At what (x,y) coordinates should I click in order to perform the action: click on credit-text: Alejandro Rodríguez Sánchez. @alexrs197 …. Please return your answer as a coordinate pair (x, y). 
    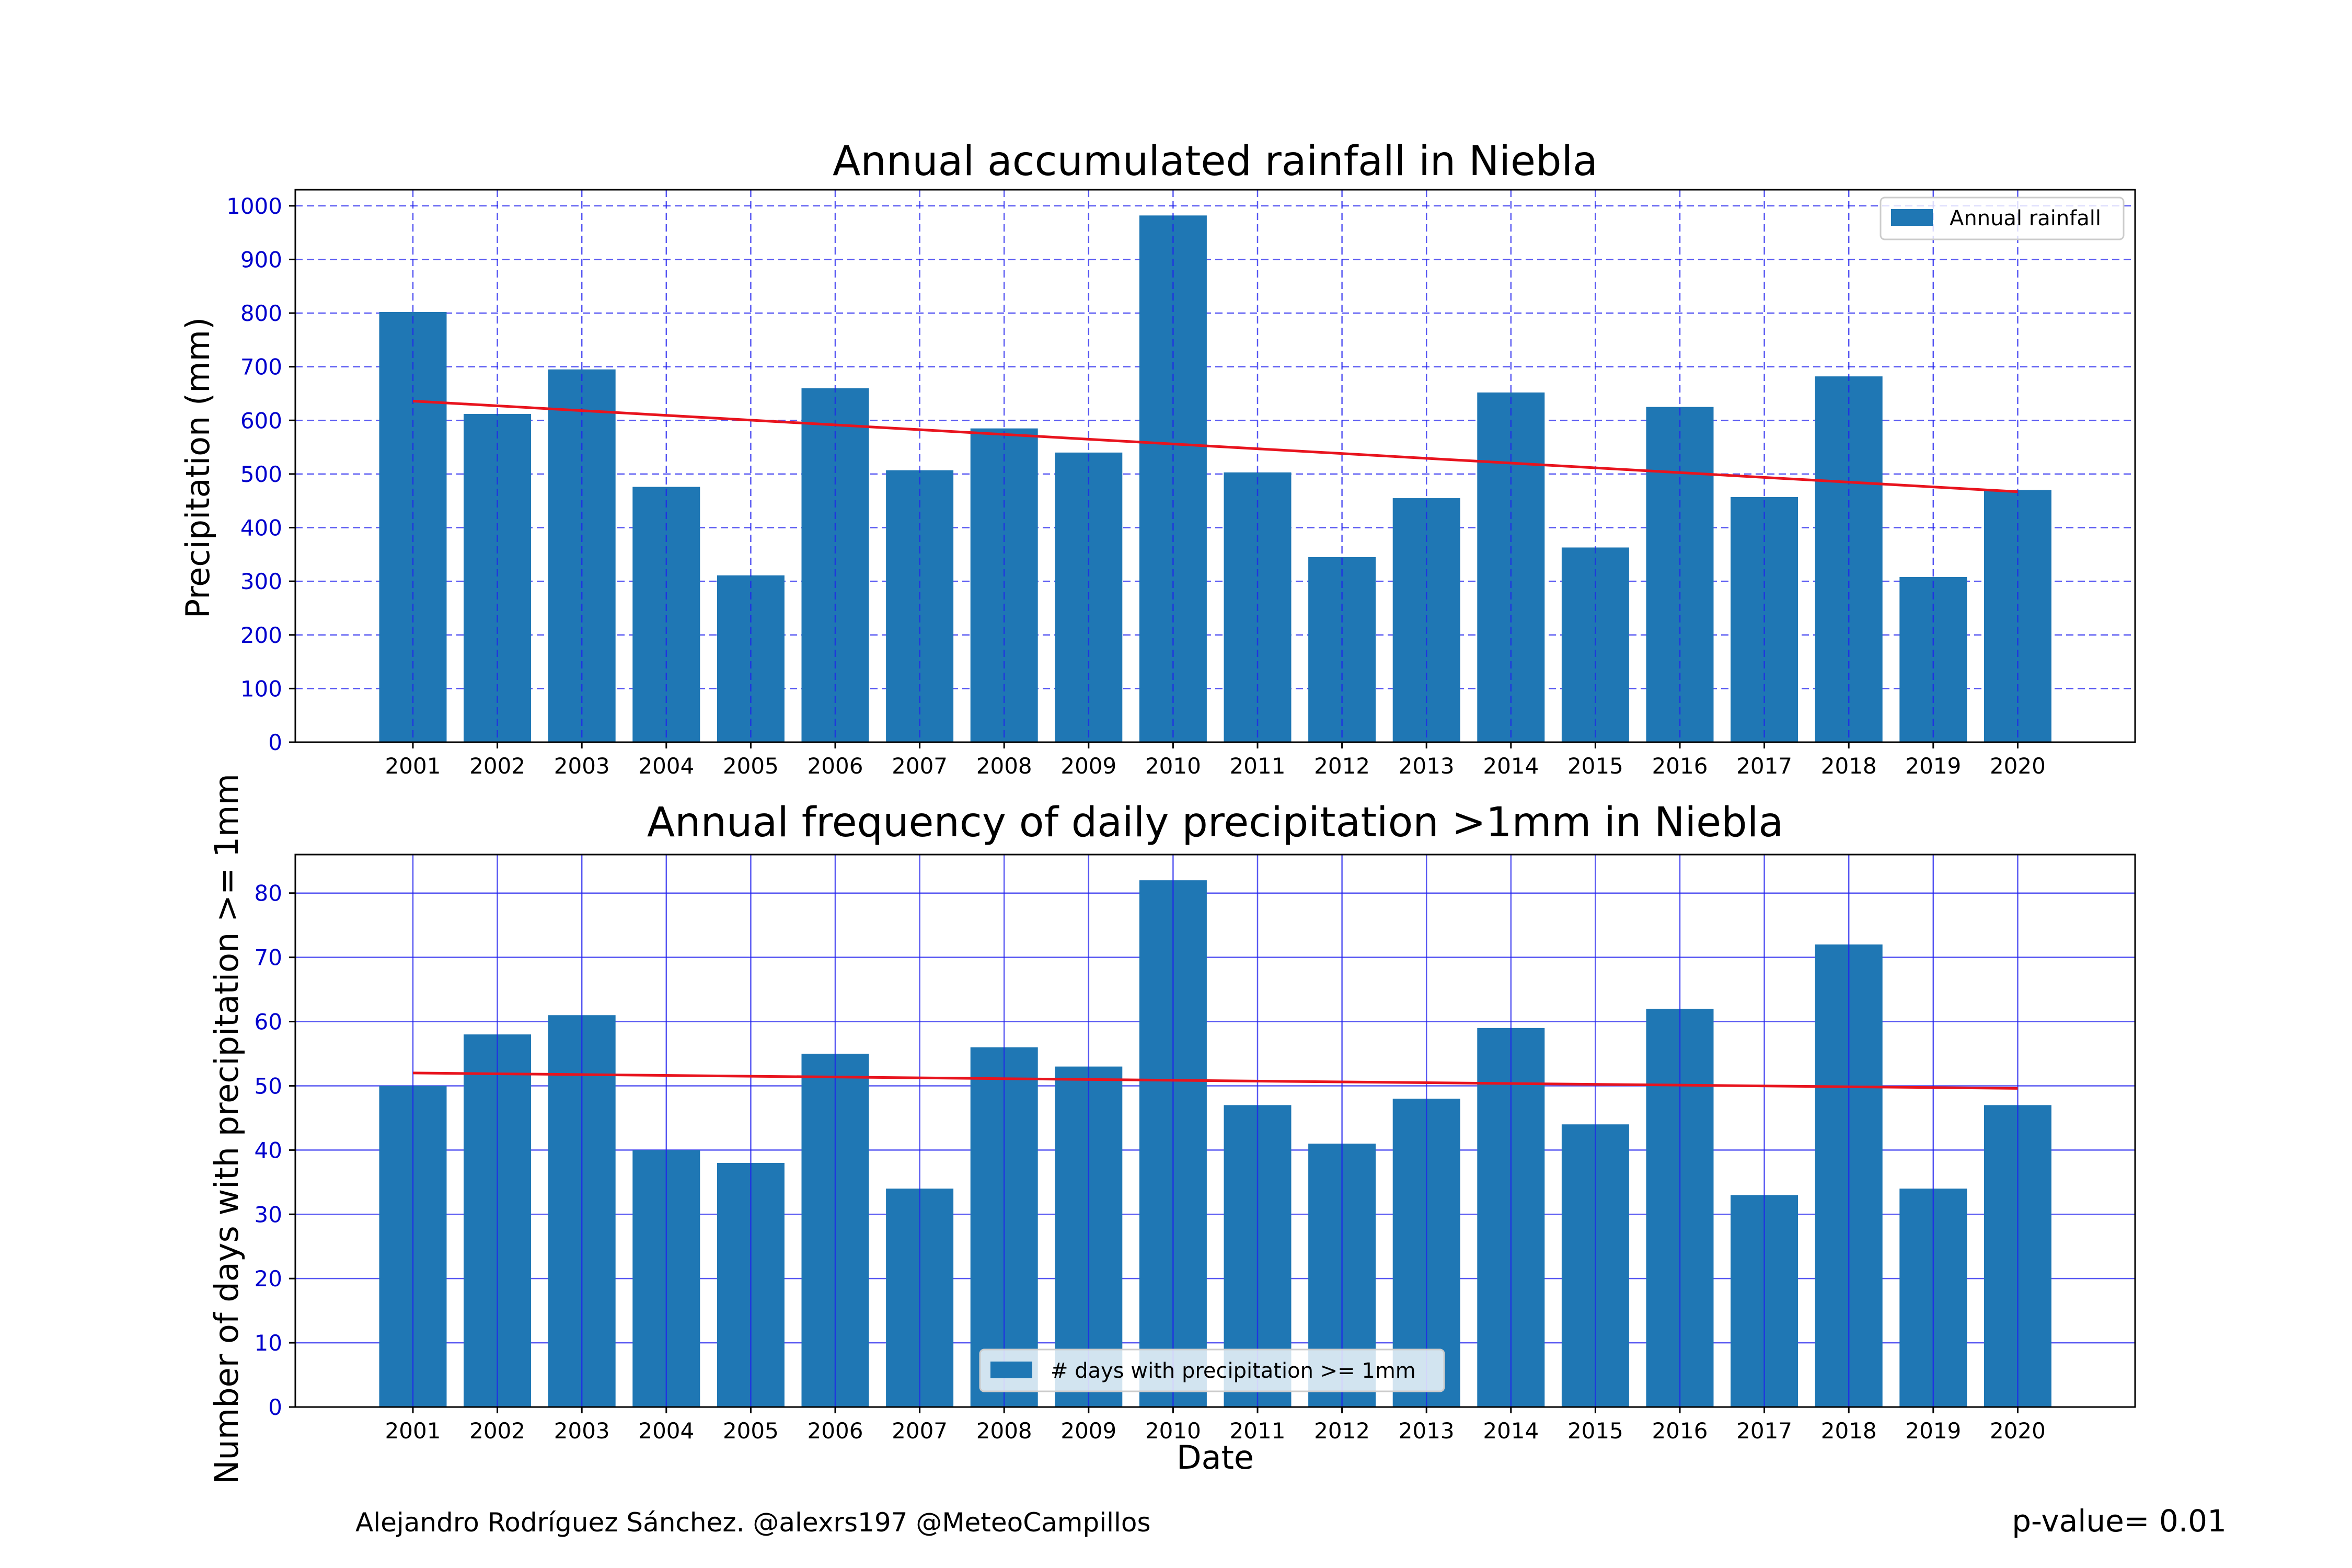
    Looking at the image, I should click on (753, 1522).